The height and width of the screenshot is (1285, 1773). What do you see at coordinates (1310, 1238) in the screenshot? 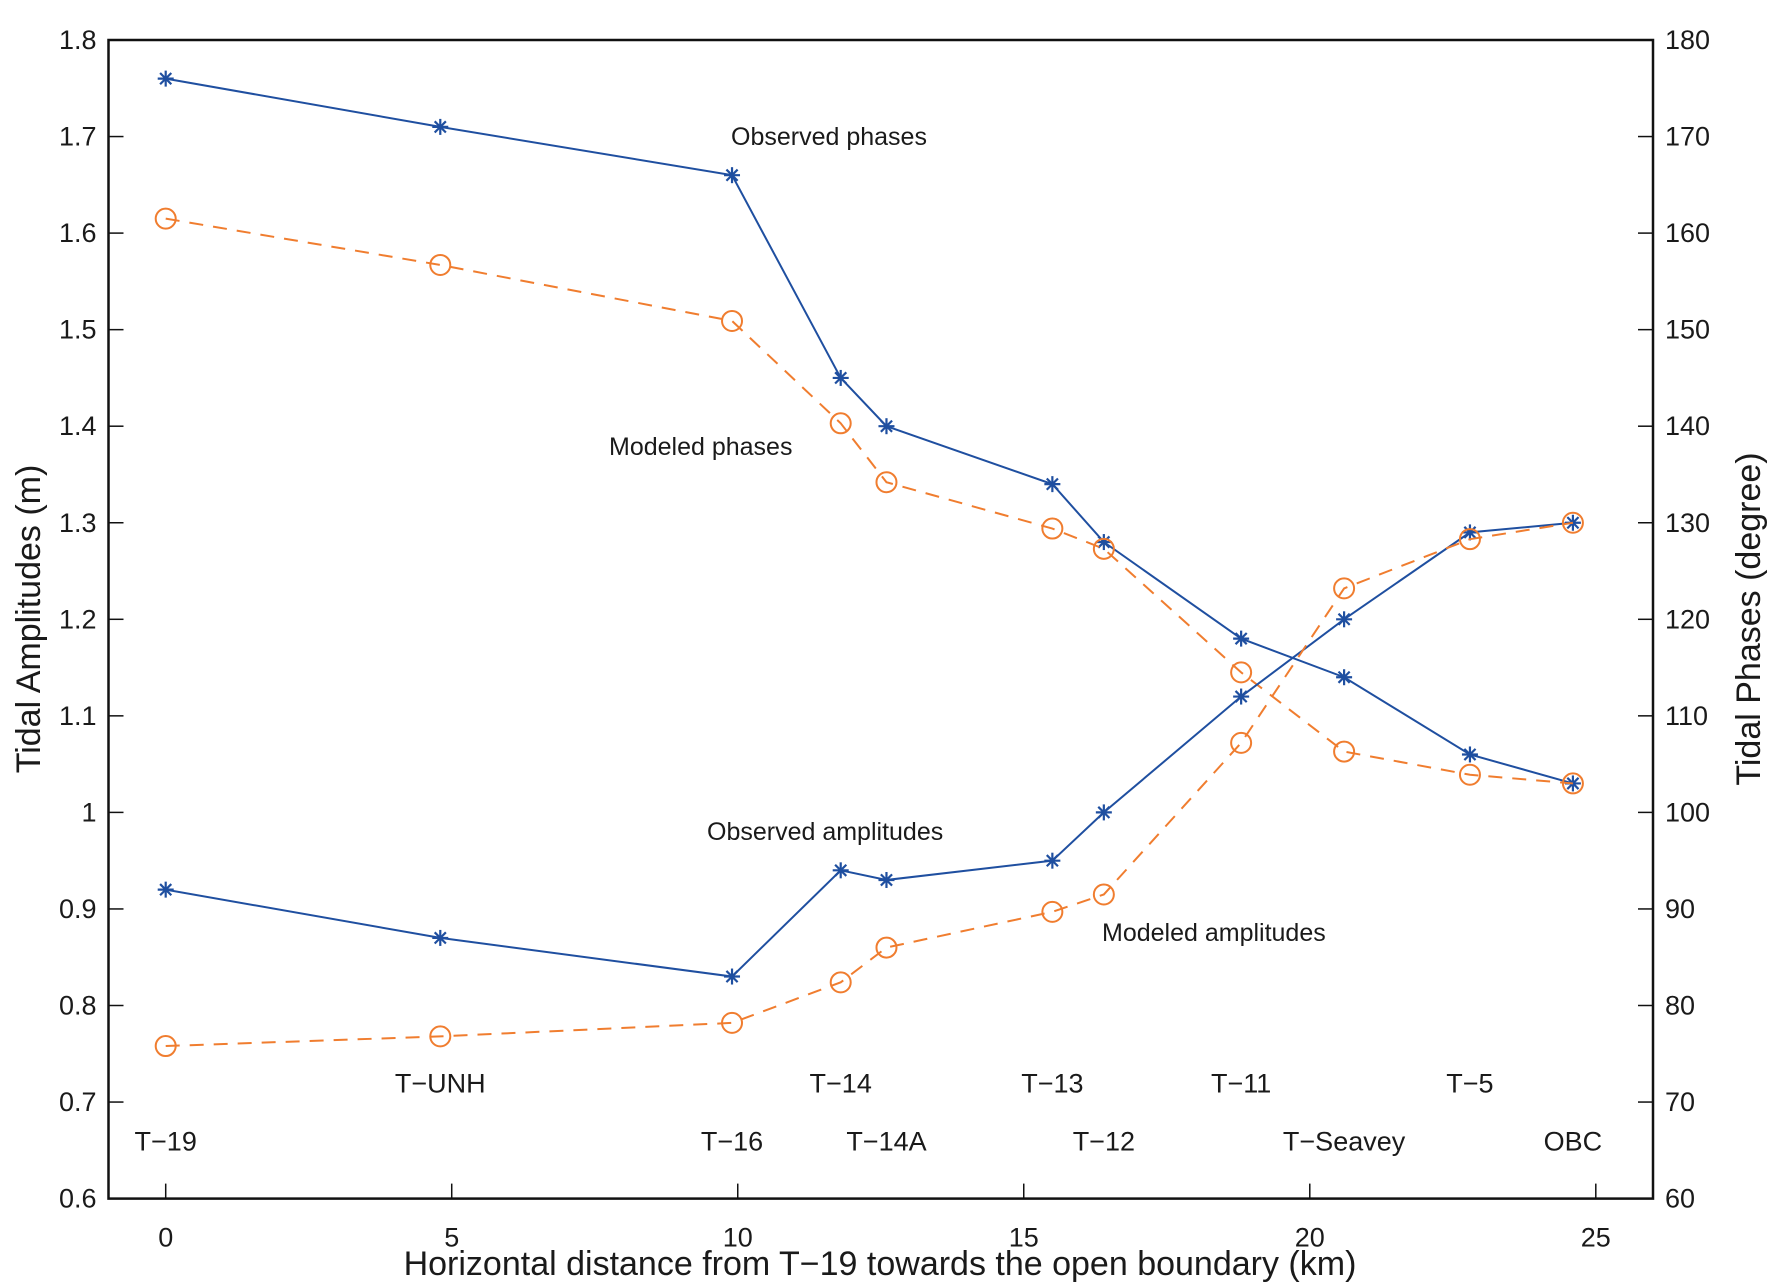
I see `x-tick-label: 20` at bounding box center [1310, 1238].